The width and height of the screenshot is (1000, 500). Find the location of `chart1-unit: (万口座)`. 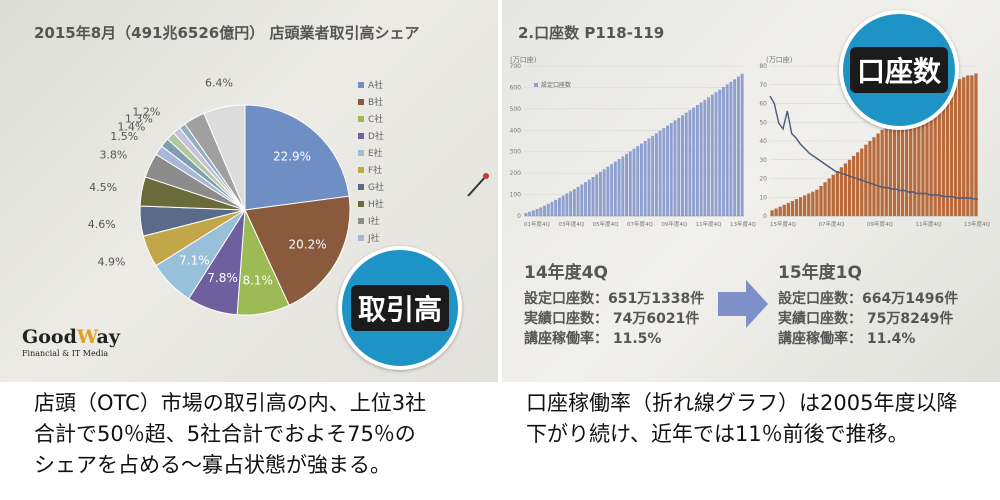

chart1-unit: (万口座) is located at coordinates (523, 59).